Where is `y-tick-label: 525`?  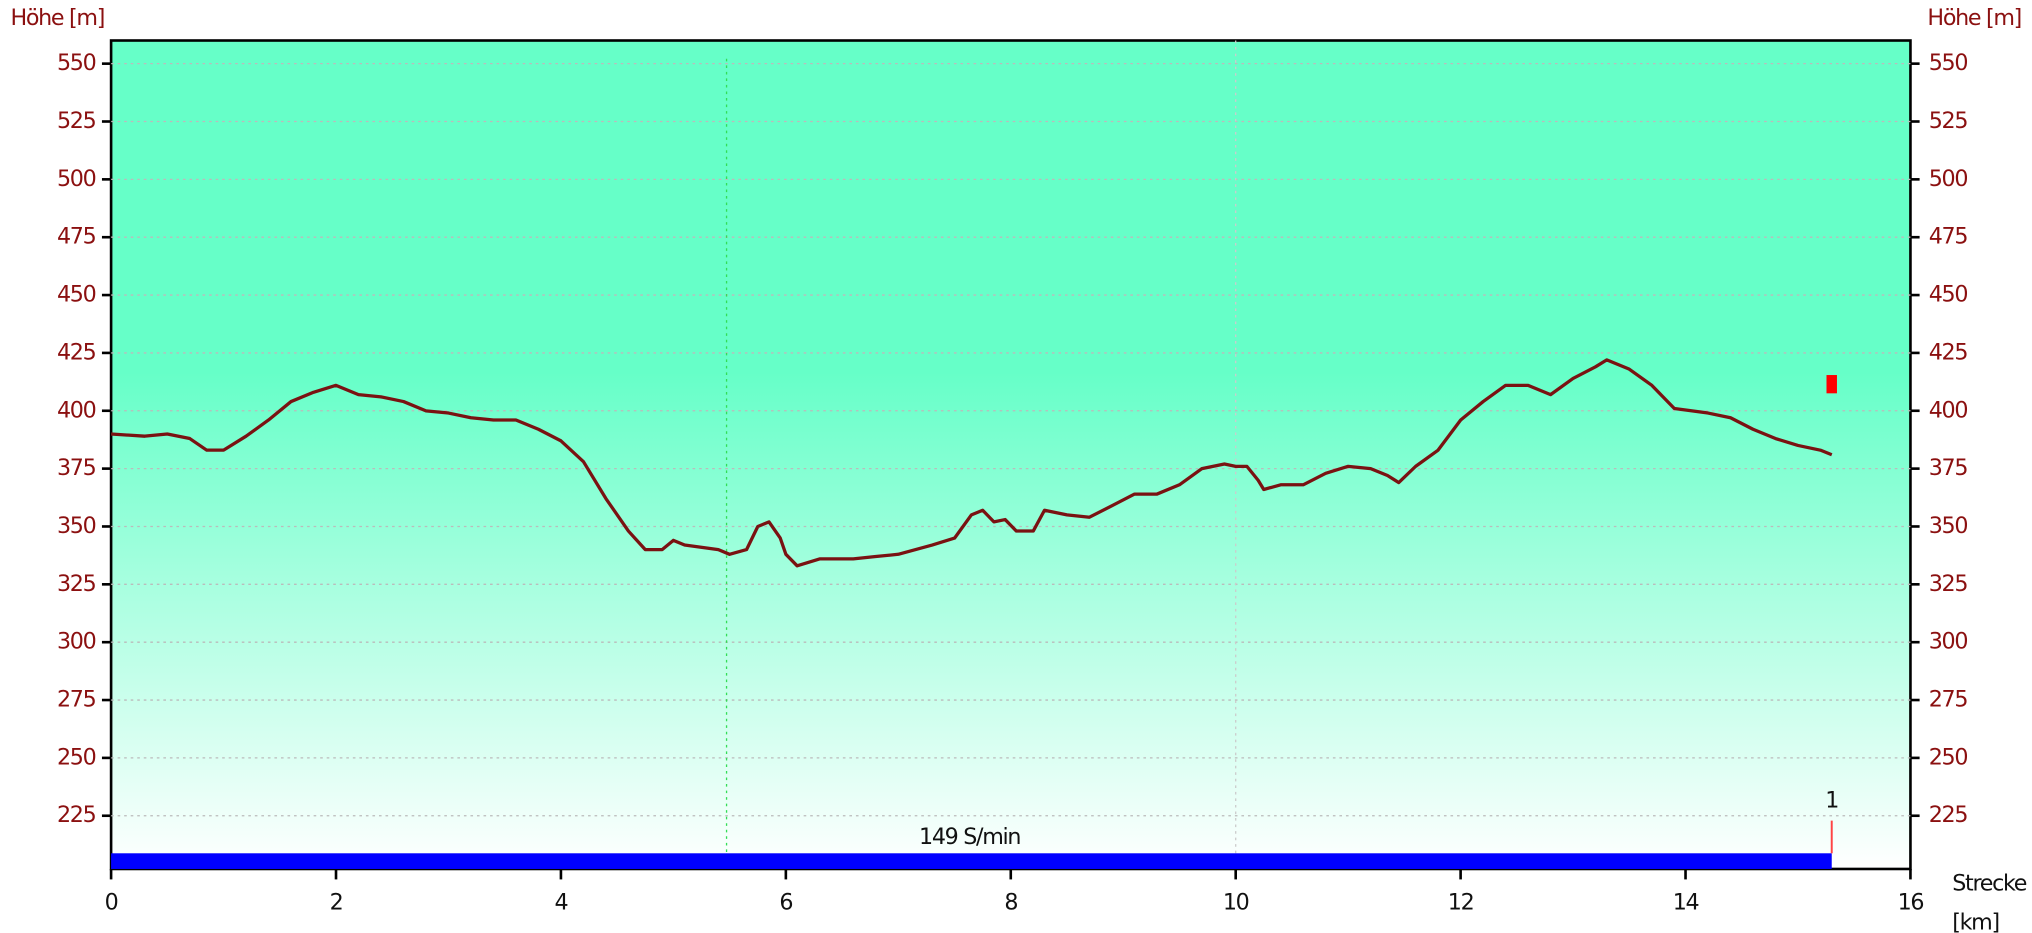
y-tick-label: 525 is located at coordinates (76, 121).